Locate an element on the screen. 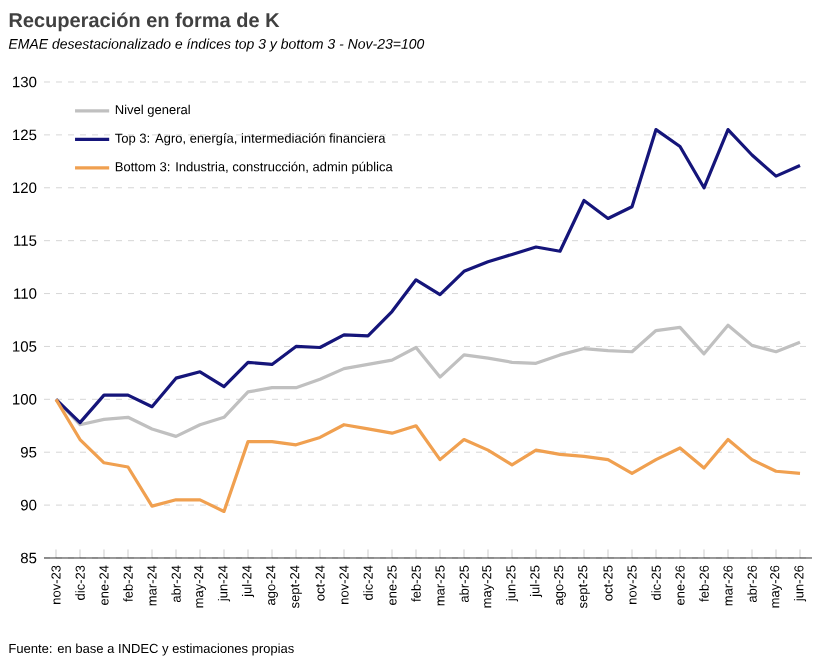 Image resolution: width=840 pixels, height=664 pixels. chart-title: Recuperación en forma de K is located at coordinates (144, 22).